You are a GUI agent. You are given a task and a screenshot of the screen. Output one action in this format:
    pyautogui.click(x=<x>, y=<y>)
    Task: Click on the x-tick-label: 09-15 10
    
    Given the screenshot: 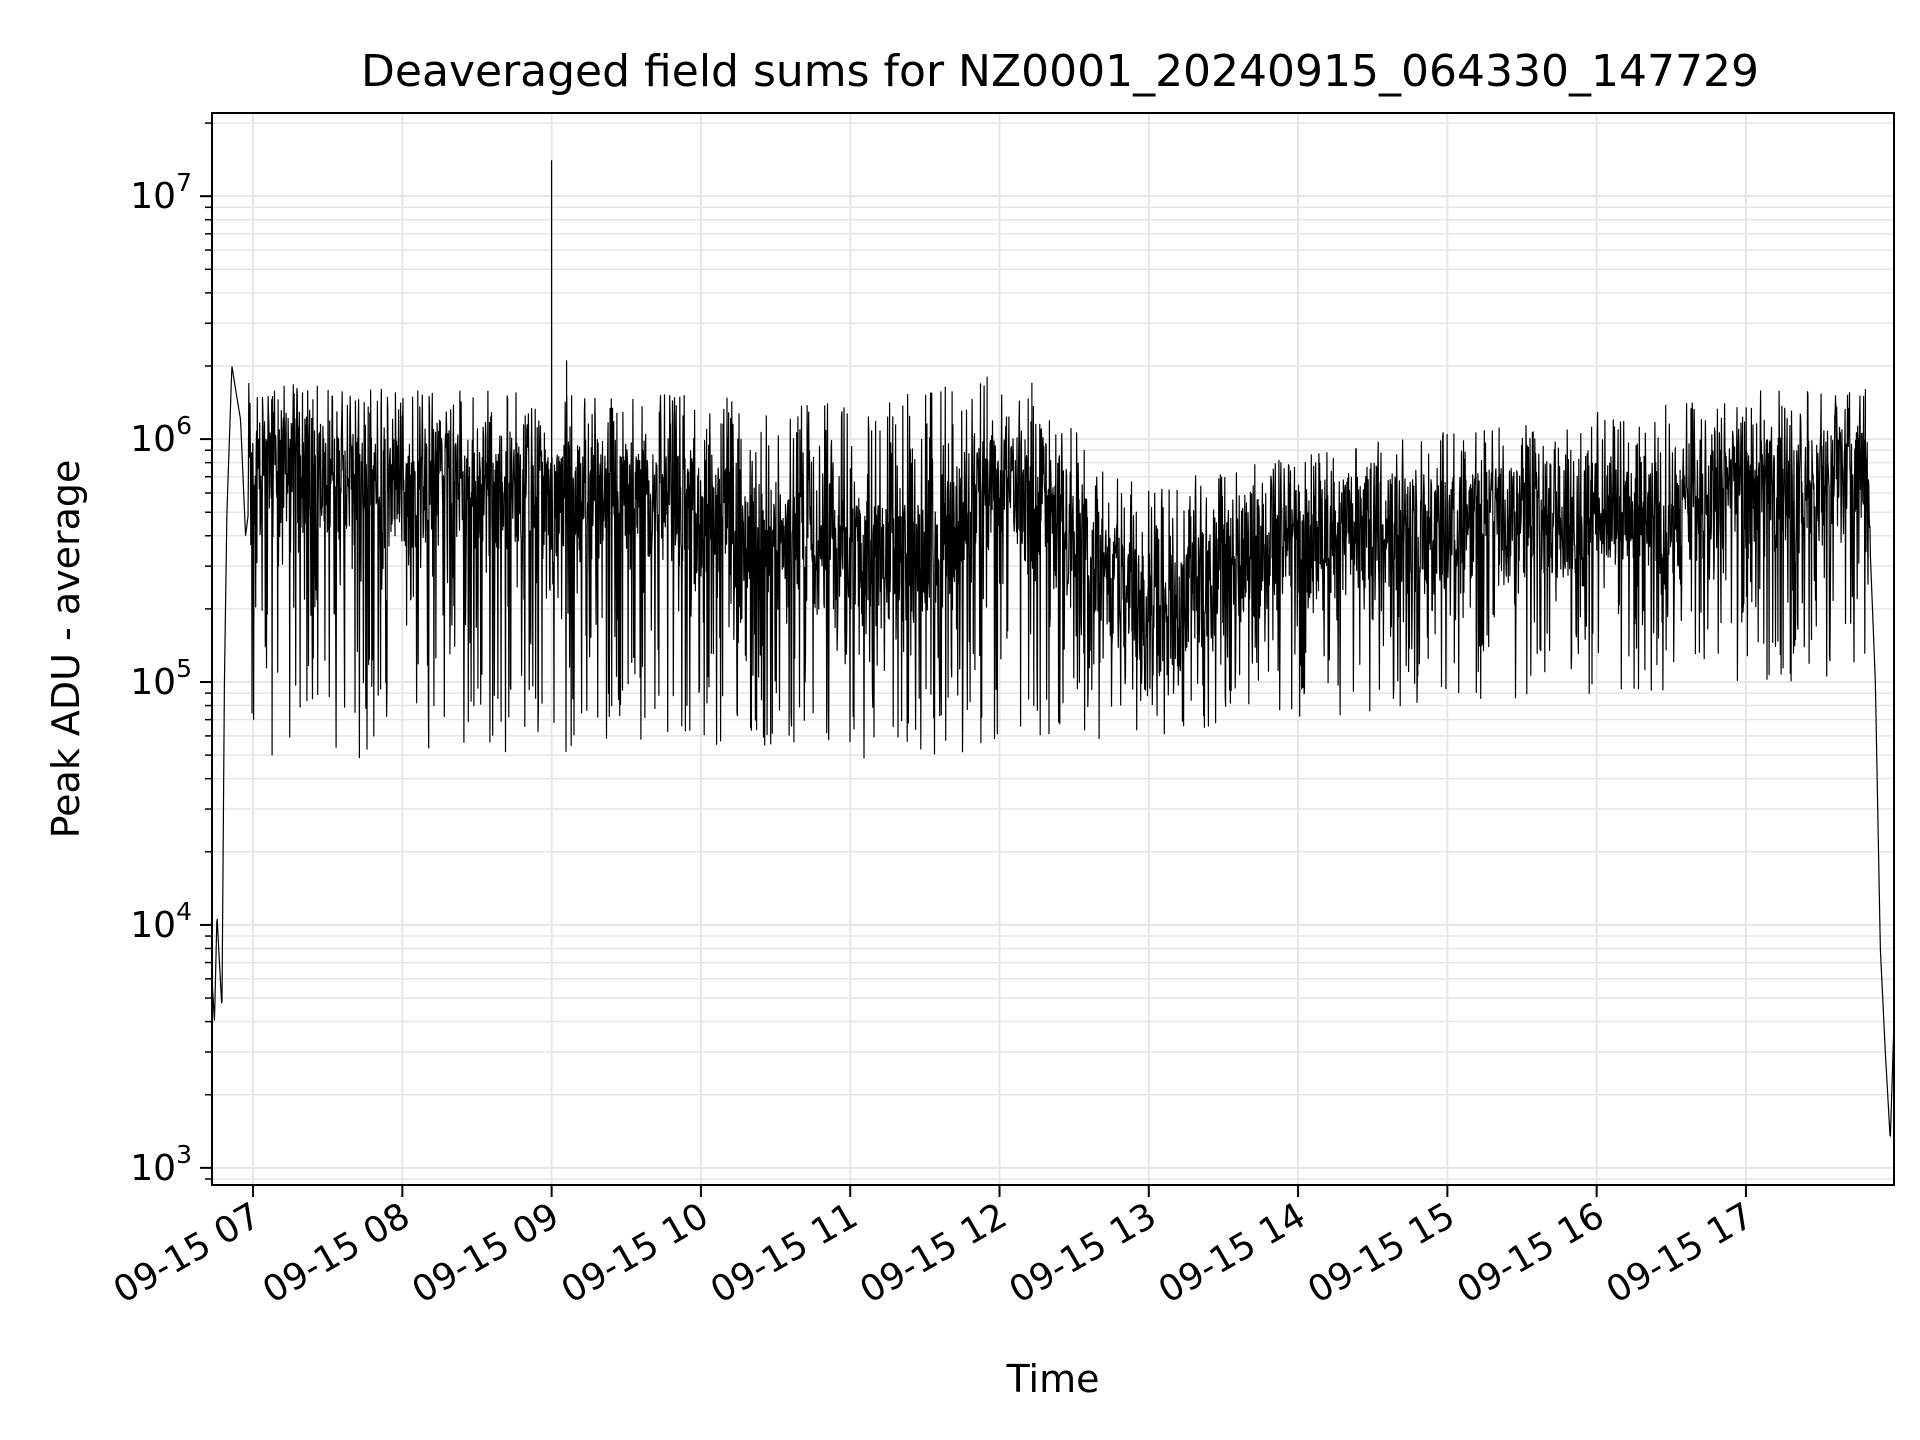 What is the action you would take?
    pyautogui.click(x=635, y=1253)
    